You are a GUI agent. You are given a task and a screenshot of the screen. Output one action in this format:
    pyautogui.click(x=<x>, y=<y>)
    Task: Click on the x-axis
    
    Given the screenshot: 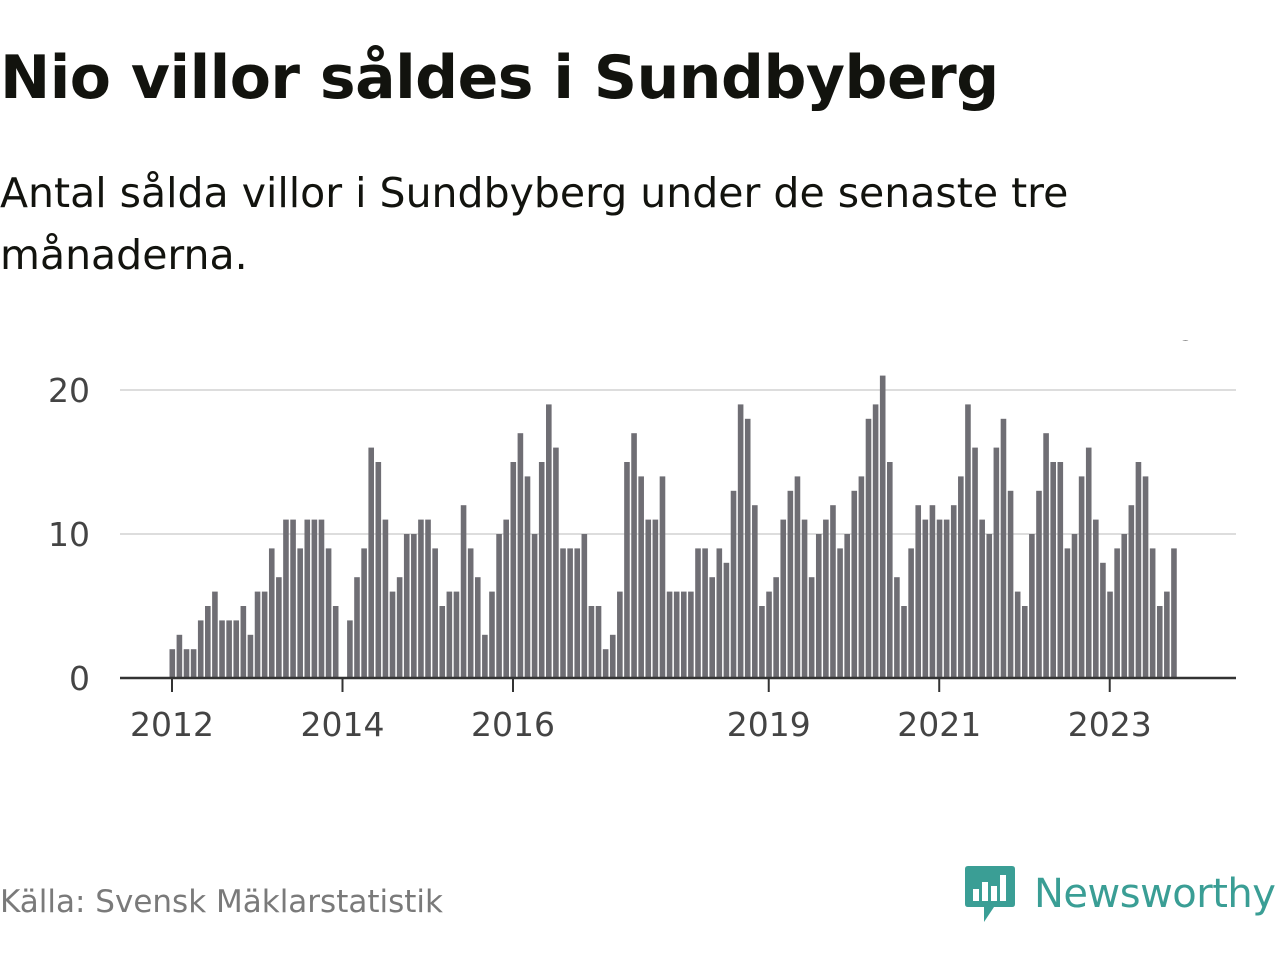 What is the action you would take?
    pyautogui.click(x=678, y=684)
    